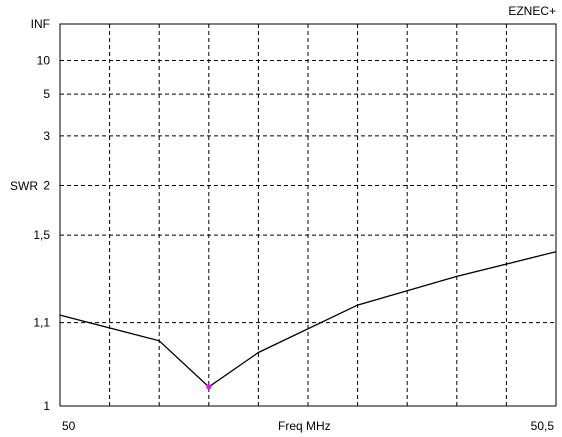 The width and height of the screenshot is (562, 437). Describe the element at coordinates (46, 185) in the screenshot. I see `y-tick-label-4: 2` at that location.